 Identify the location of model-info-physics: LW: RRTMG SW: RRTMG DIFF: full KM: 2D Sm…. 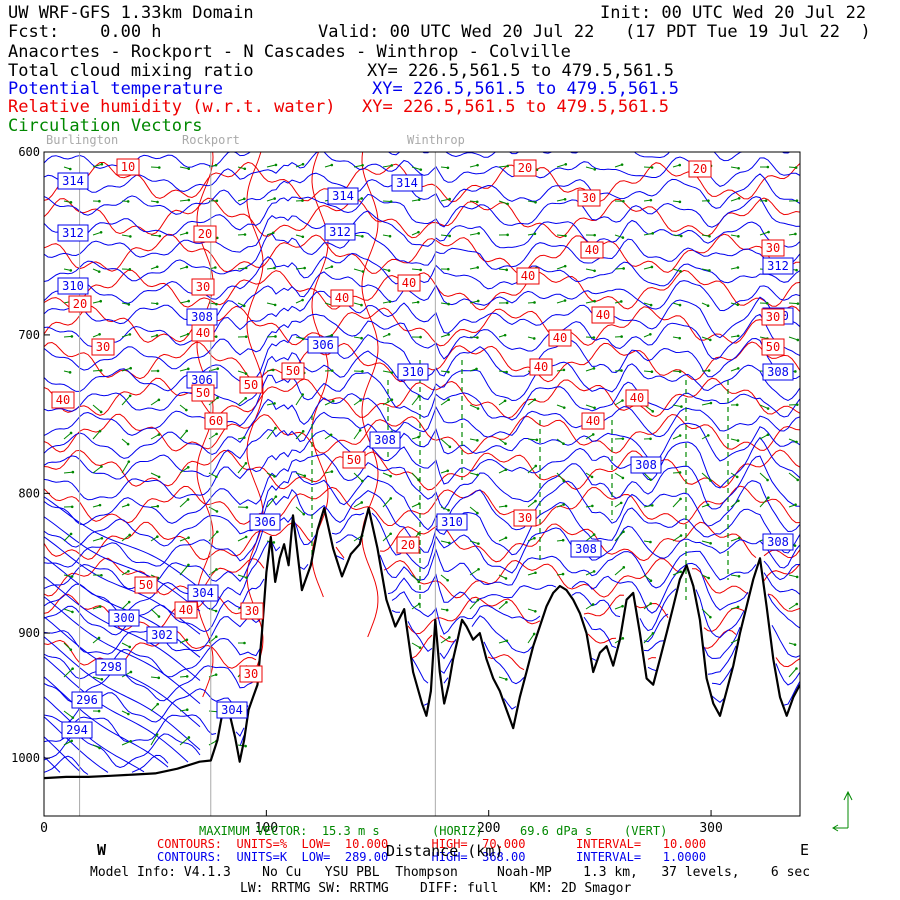
(436, 888).